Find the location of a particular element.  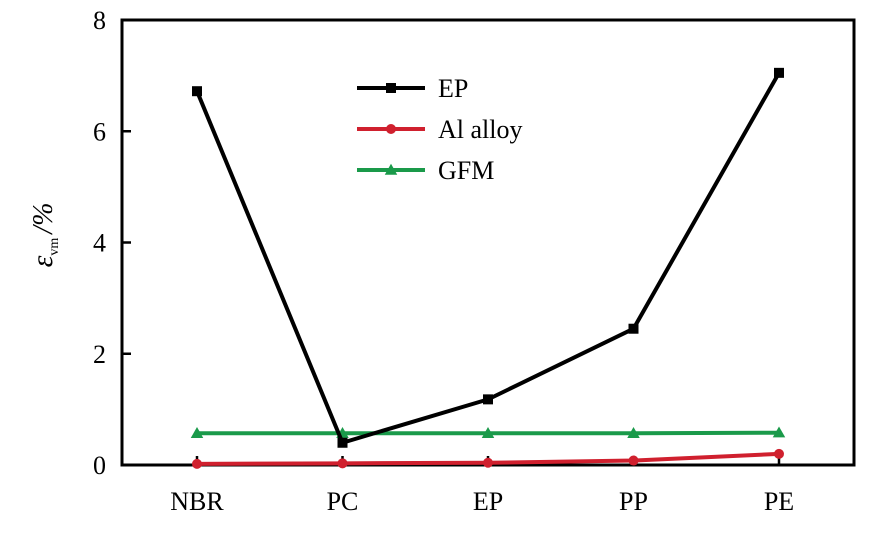

series-al-alloy is located at coordinates (488, 458).